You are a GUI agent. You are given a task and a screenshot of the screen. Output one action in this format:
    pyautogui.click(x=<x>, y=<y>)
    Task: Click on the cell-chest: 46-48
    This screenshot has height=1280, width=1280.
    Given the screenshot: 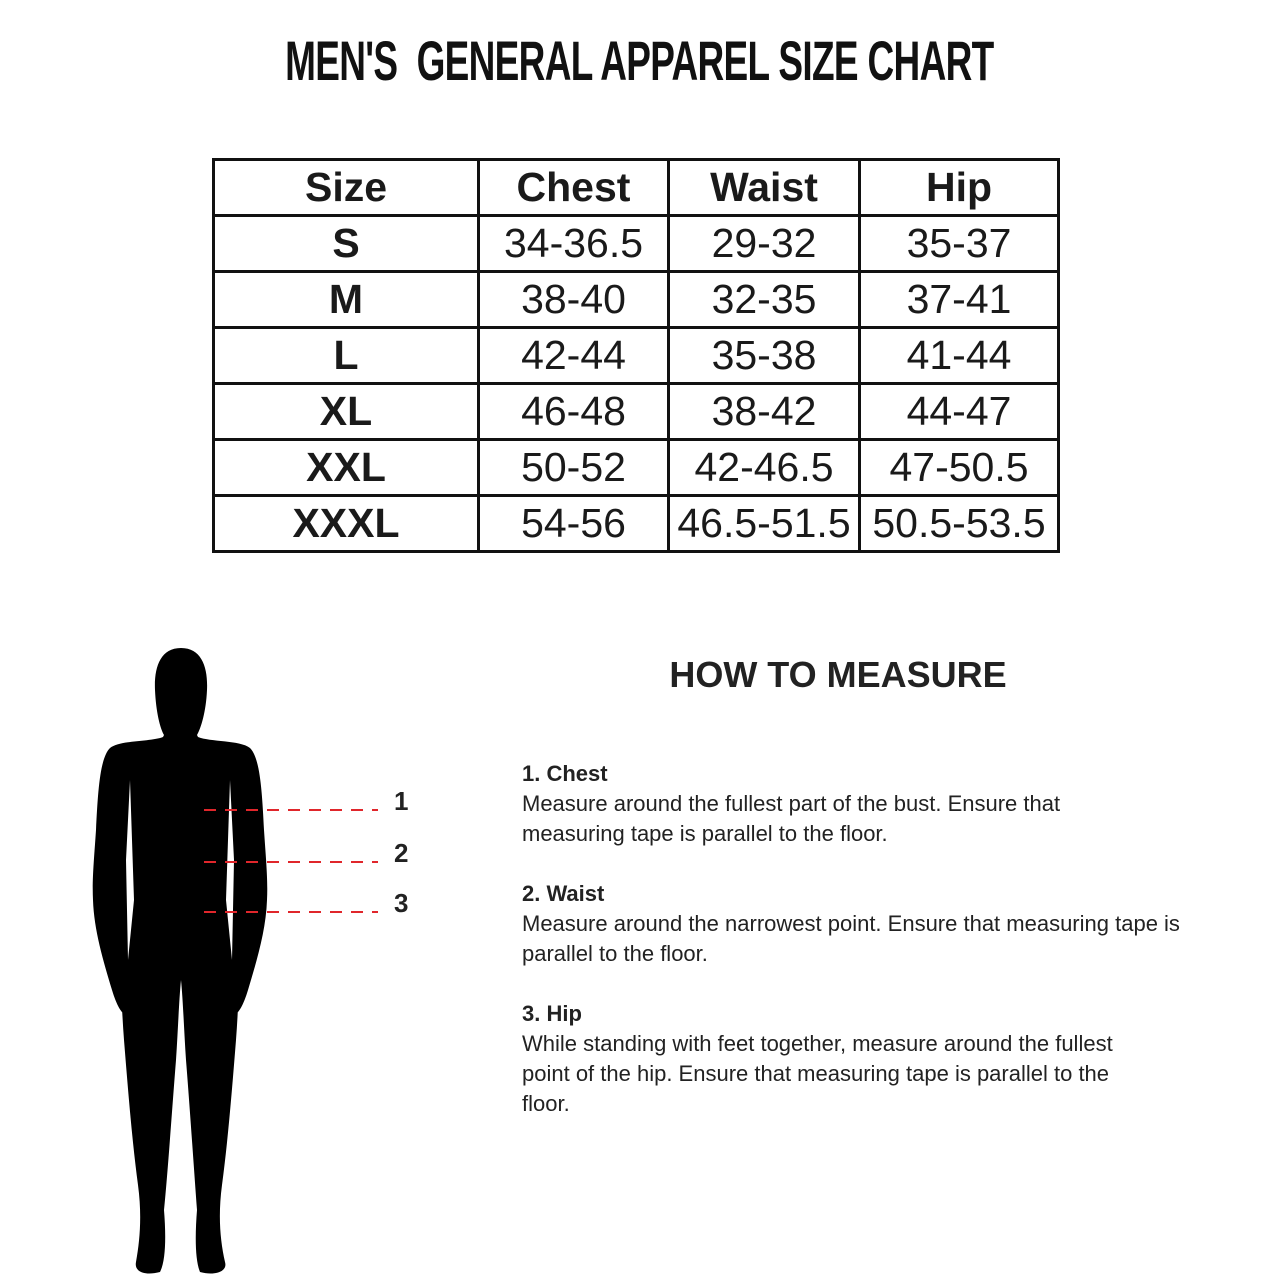 What is the action you would take?
    pyautogui.click(x=573, y=411)
    